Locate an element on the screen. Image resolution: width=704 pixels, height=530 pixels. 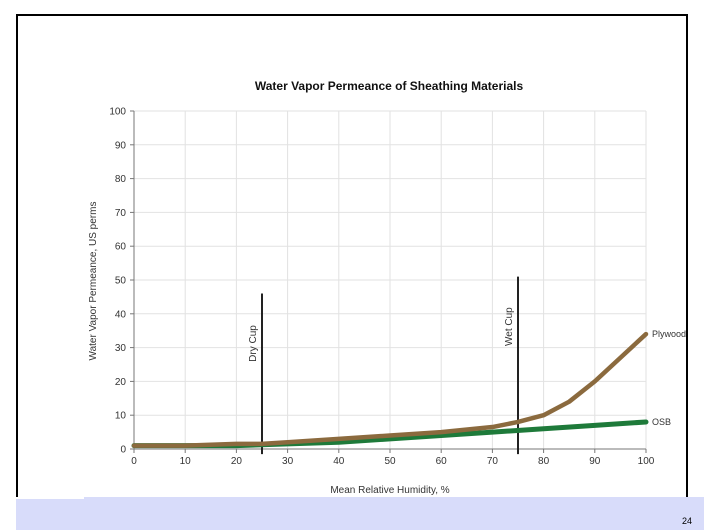
y-tick-label: 60 is located at coordinates (121, 247).